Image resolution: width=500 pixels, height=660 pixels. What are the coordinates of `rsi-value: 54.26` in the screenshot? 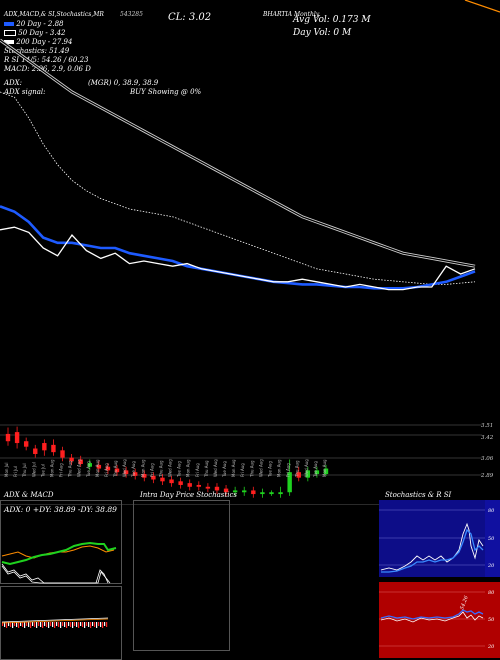 It's located at (464, 602).